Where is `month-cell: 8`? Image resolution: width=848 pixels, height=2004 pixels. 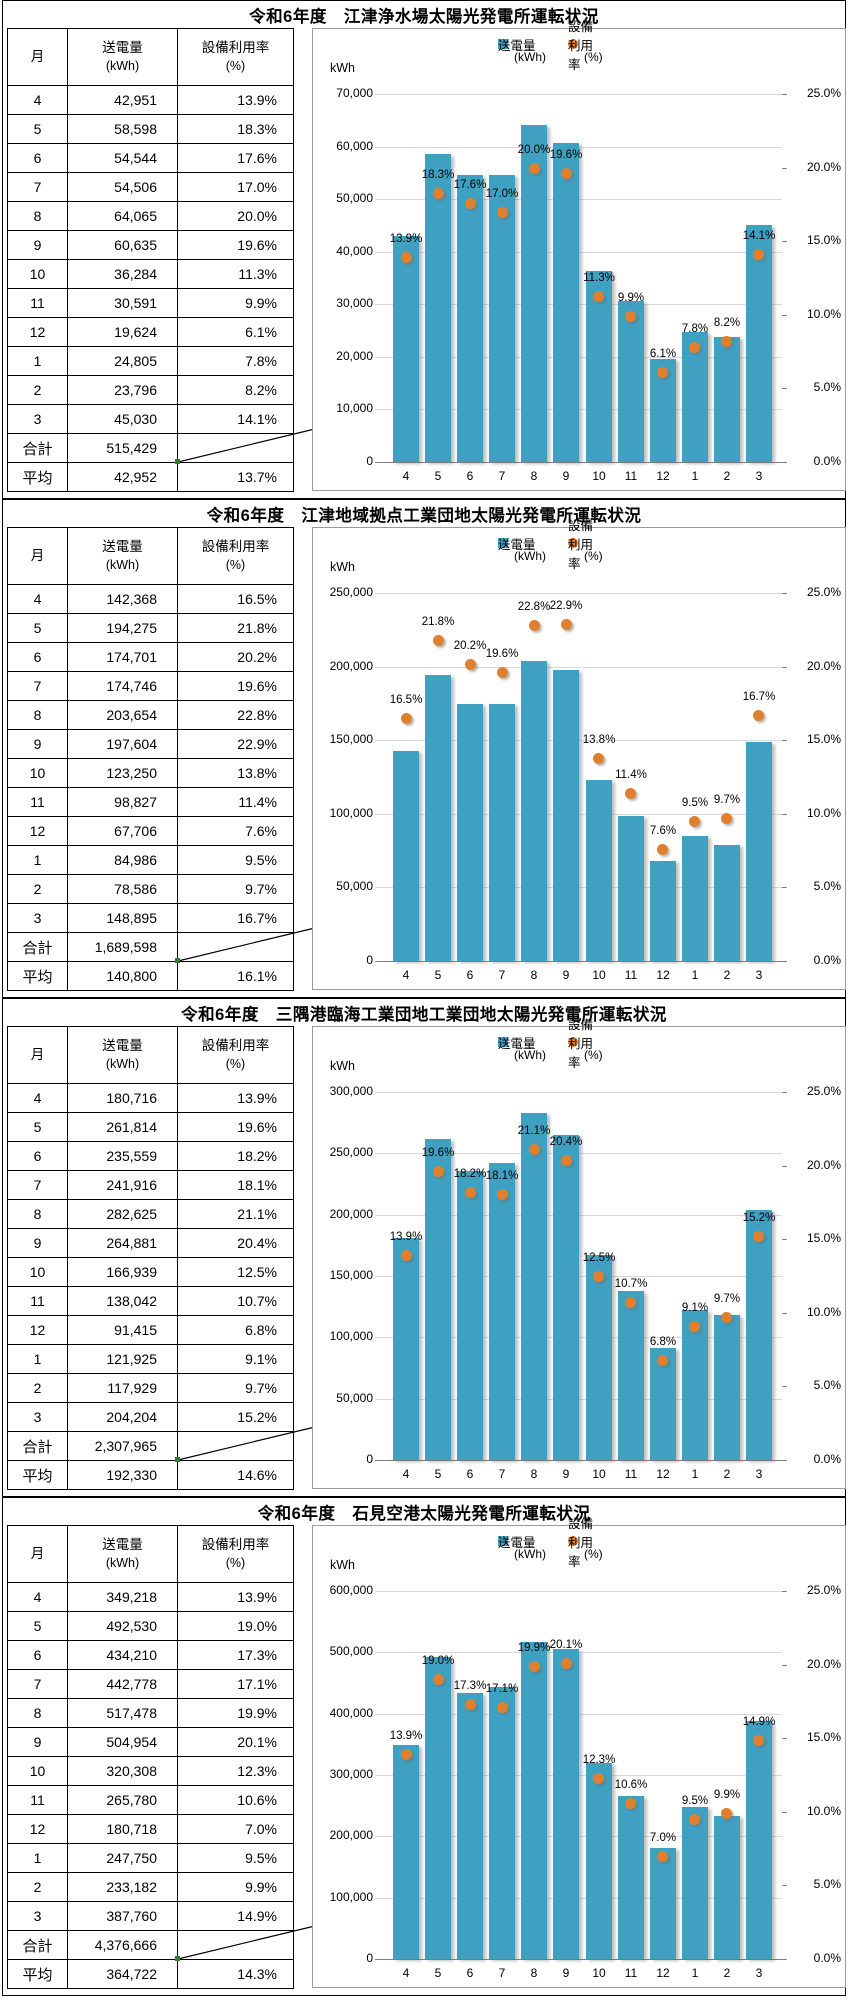
month-cell: 8 is located at coordinates (37, 715).